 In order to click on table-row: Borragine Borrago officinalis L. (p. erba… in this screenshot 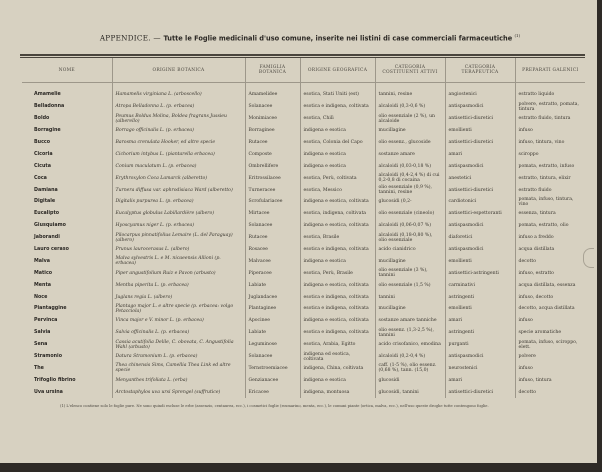, I will do `click(303, 130)`.